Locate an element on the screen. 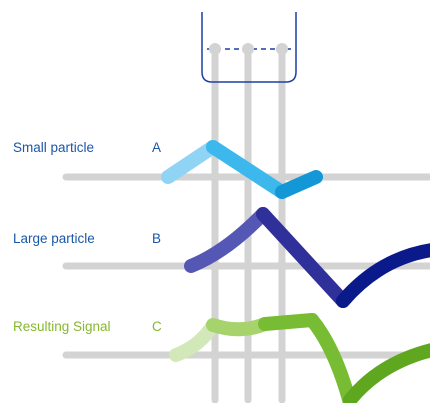  detector-outline is located at coordinates (249, 47).